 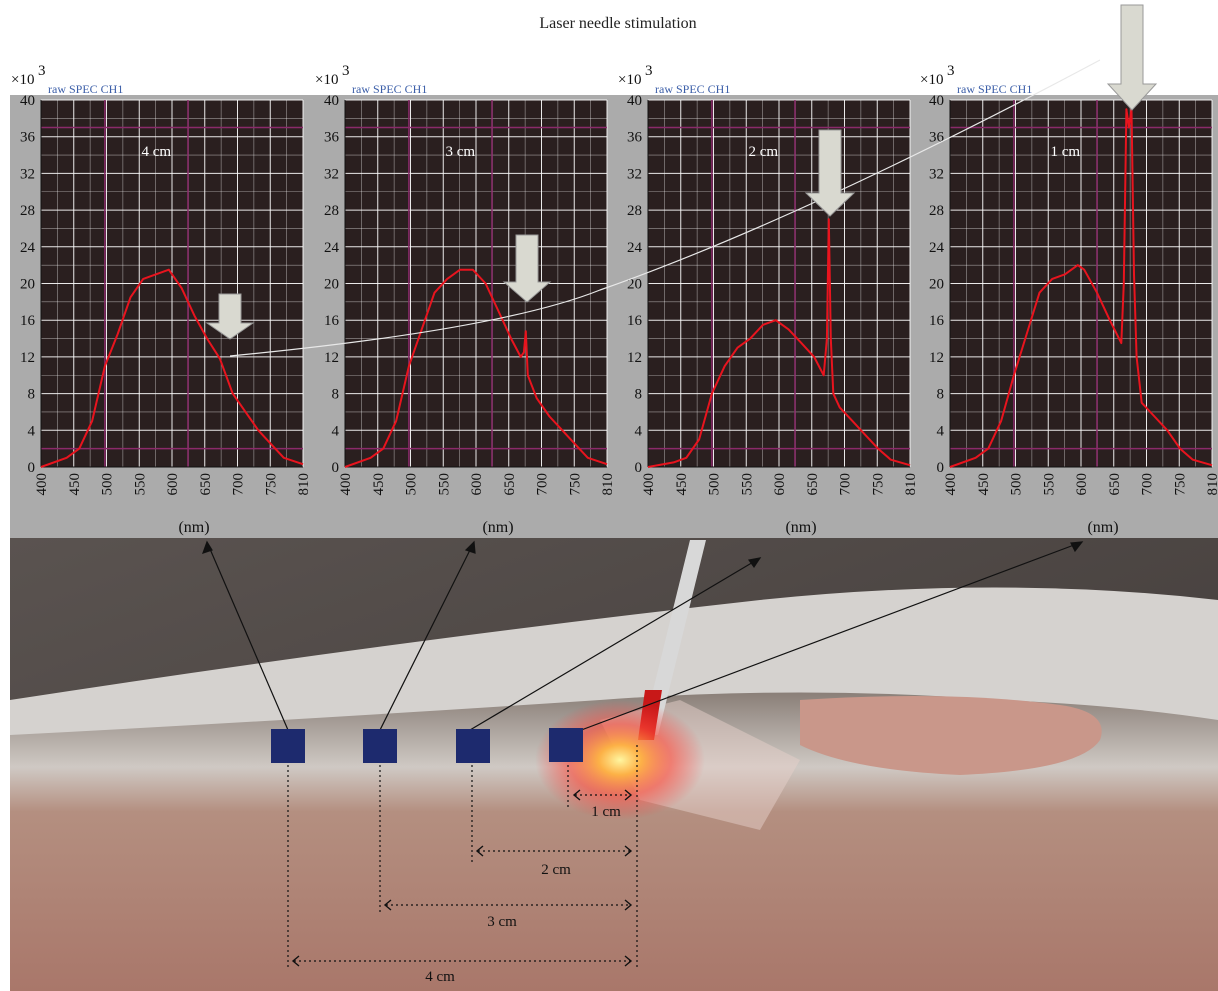 I want to click on distance-label: 3 cm, so click(x=460, y=152).